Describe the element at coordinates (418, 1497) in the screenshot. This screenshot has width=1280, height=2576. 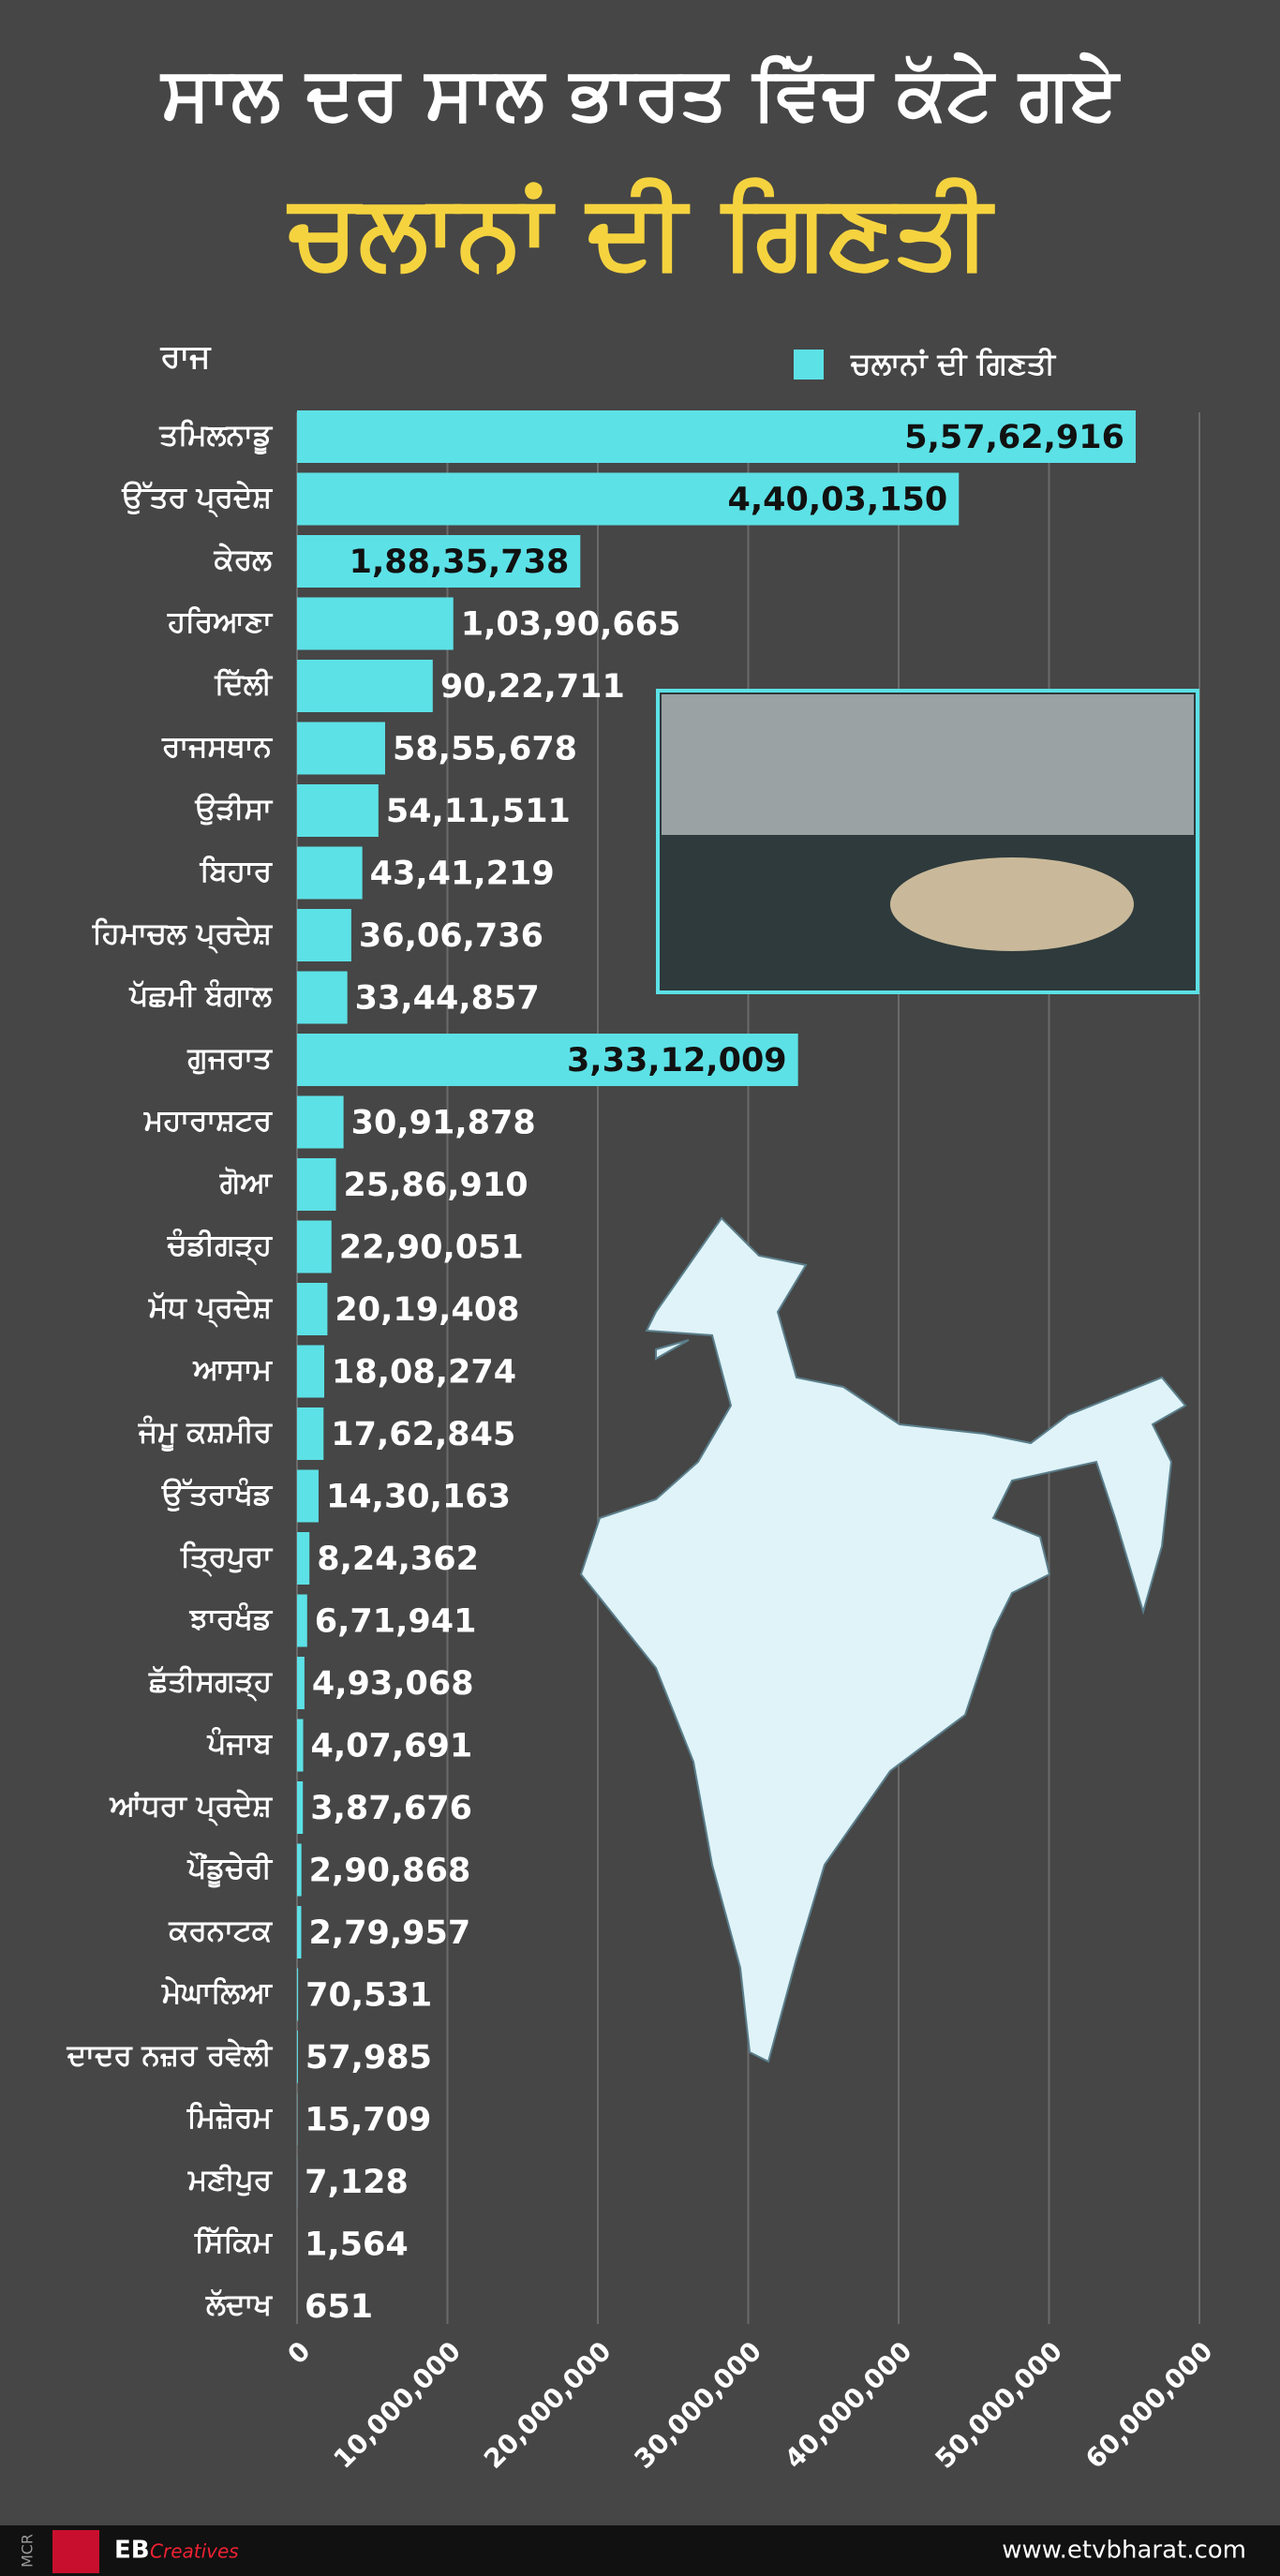
I see `value-label: 14,30,163` at that location.